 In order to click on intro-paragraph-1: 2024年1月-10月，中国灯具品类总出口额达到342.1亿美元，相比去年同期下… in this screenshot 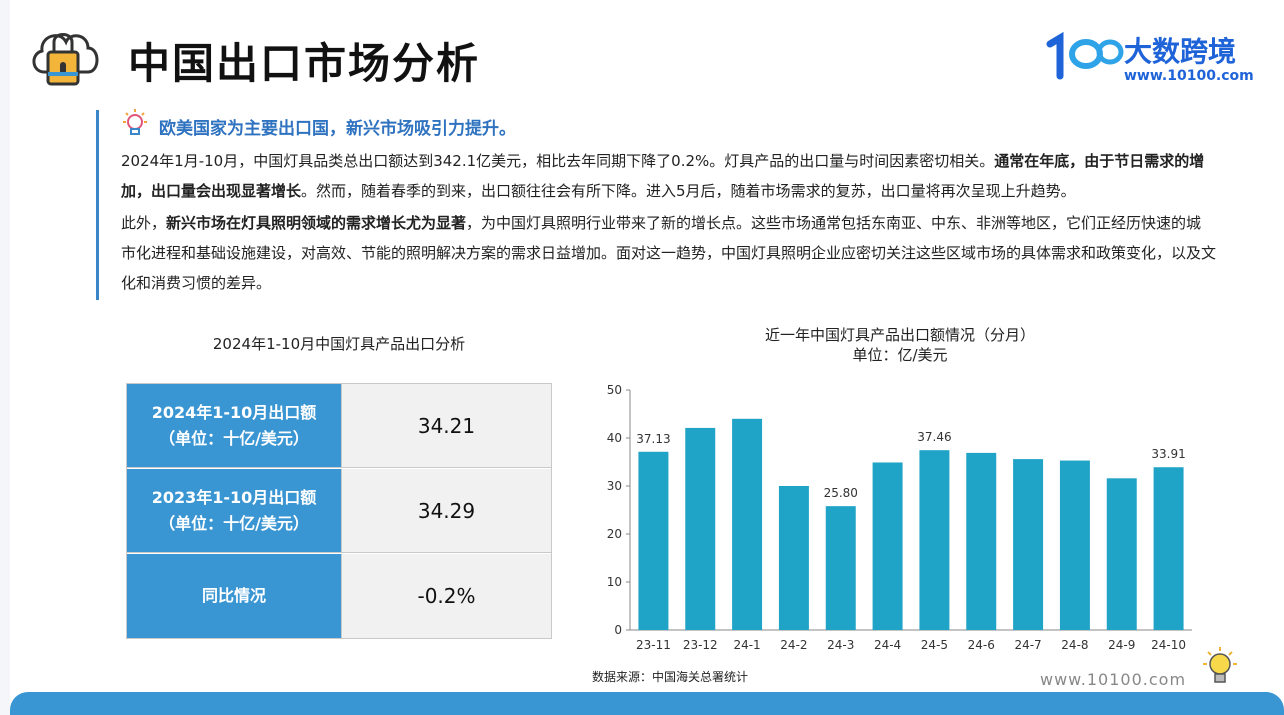, I will do `click(663, 176)`.